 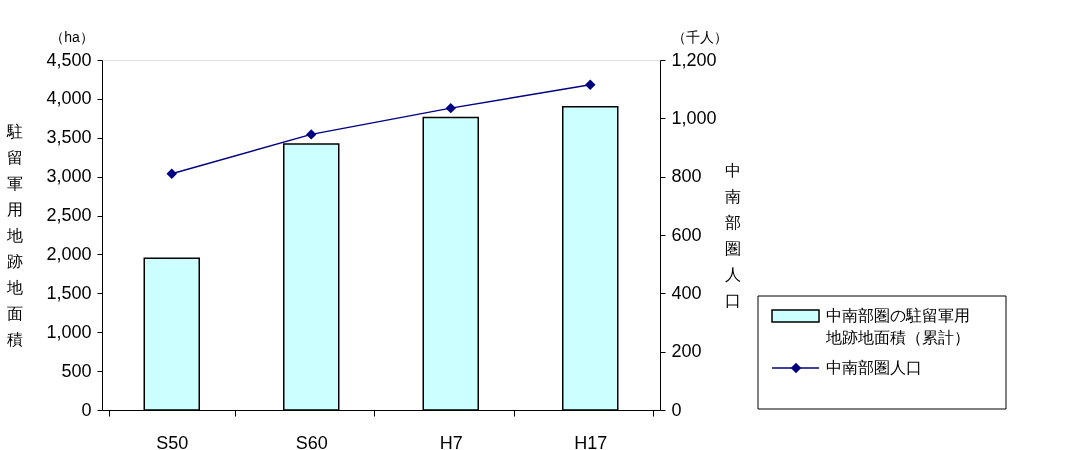 I want to click on y2-tick-label: 400, so click(x=686, y=292).